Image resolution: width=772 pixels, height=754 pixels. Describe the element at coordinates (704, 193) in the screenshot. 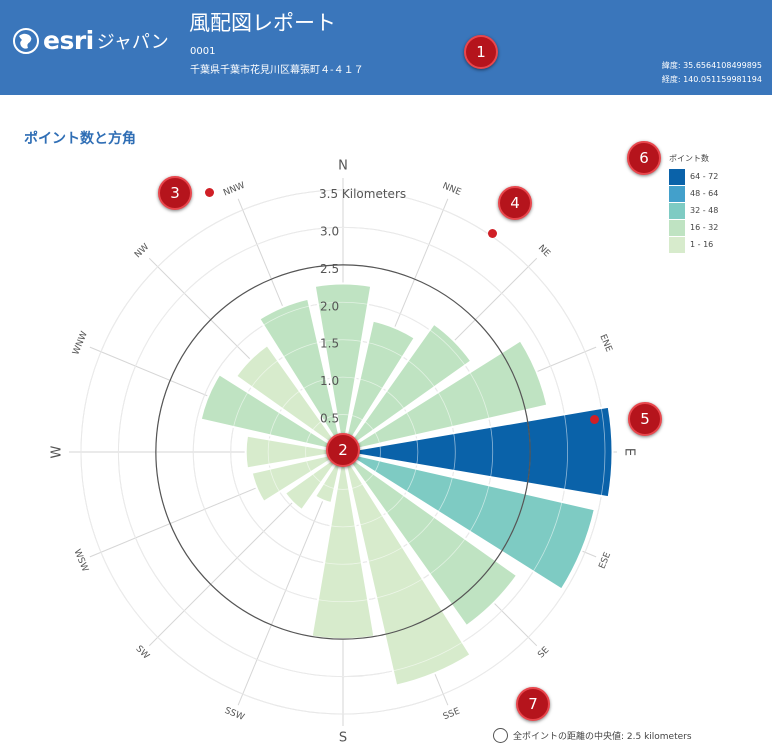

I see `legend-label: 48 - 64` at that location.